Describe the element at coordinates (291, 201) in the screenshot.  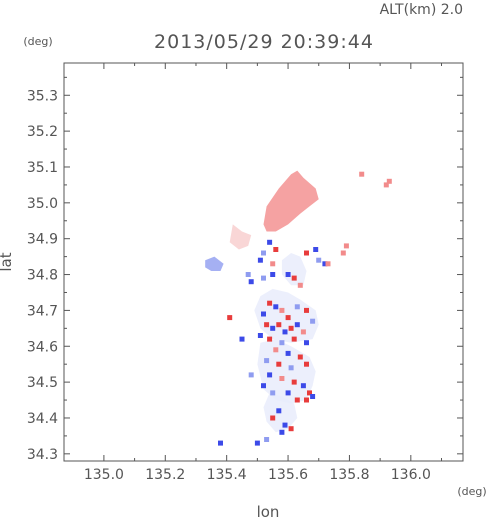
I see `echo-region-north-cluster` at that location.